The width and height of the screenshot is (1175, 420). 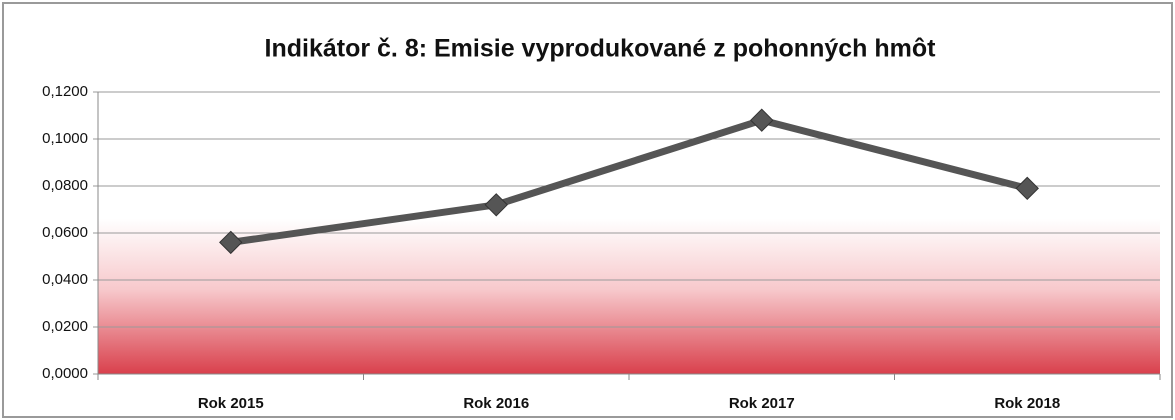 I want to click on y-tick-label: 0,0200, so click(x=65, y=326).